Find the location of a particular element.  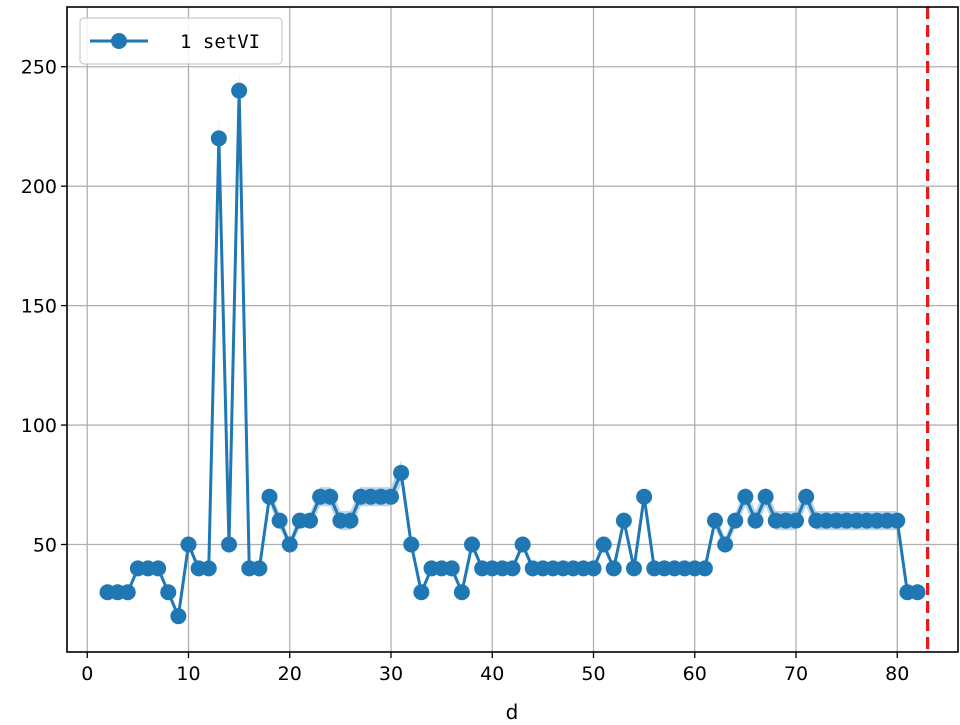

x-tick-label: 10 is located at coordinates (188, 674).